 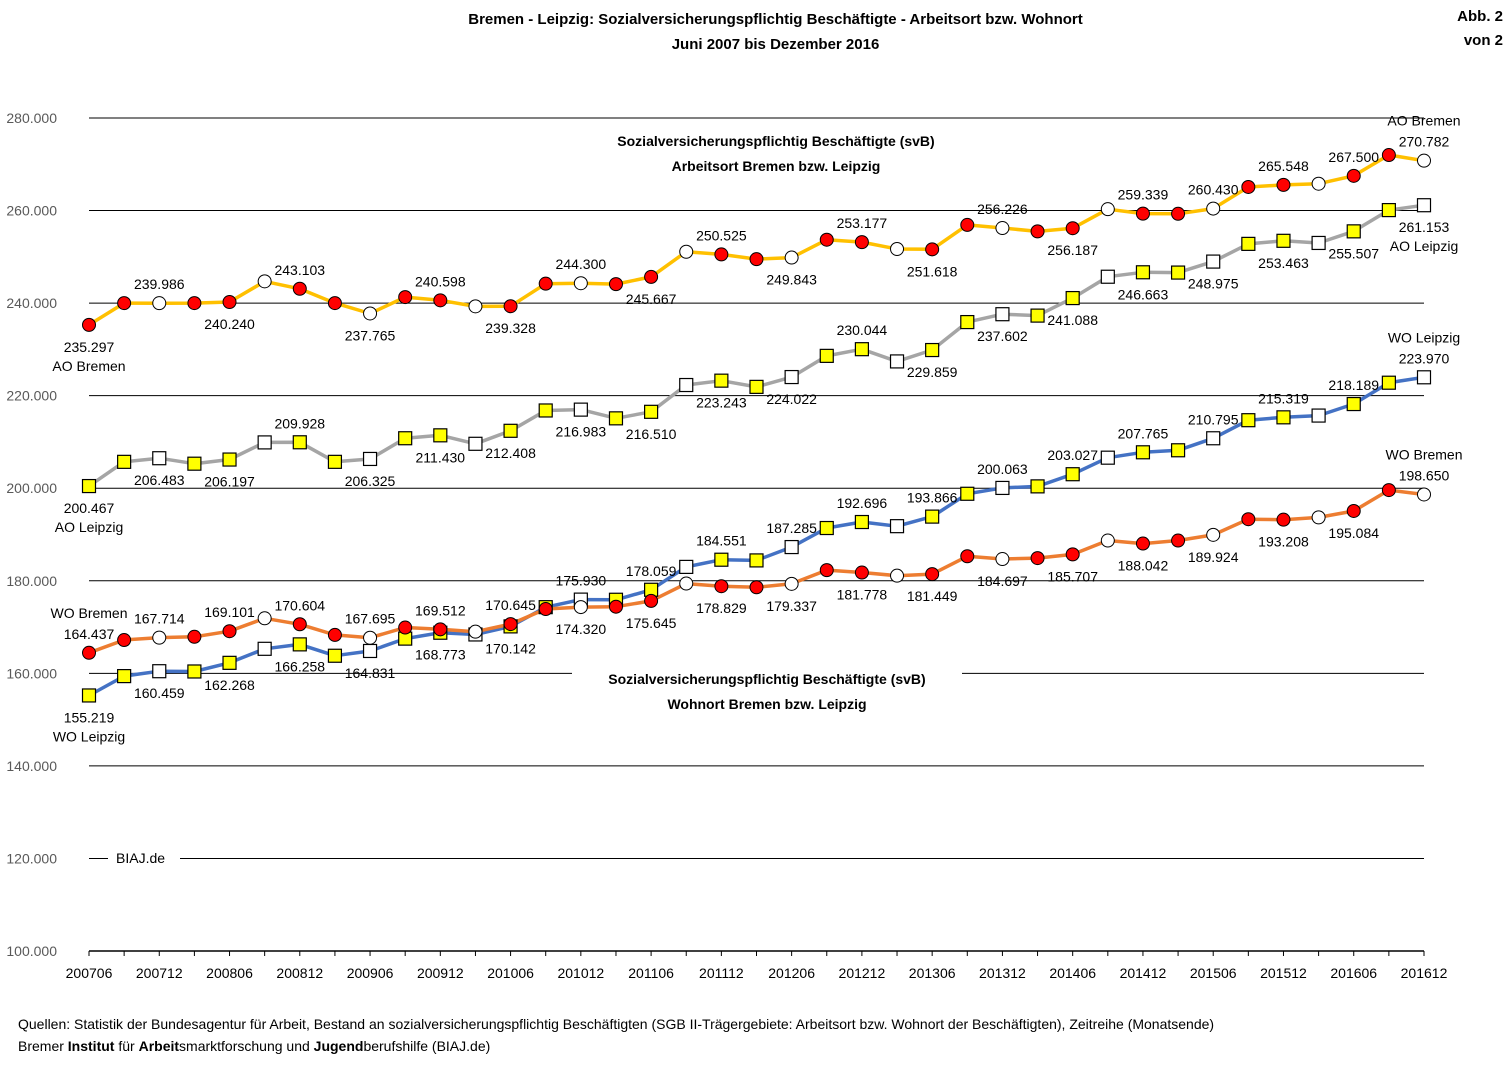 What do you see at coordinates (651, 571) in the screenshot?
I see `data-label: 178.059` at bounding box center [651, 571].